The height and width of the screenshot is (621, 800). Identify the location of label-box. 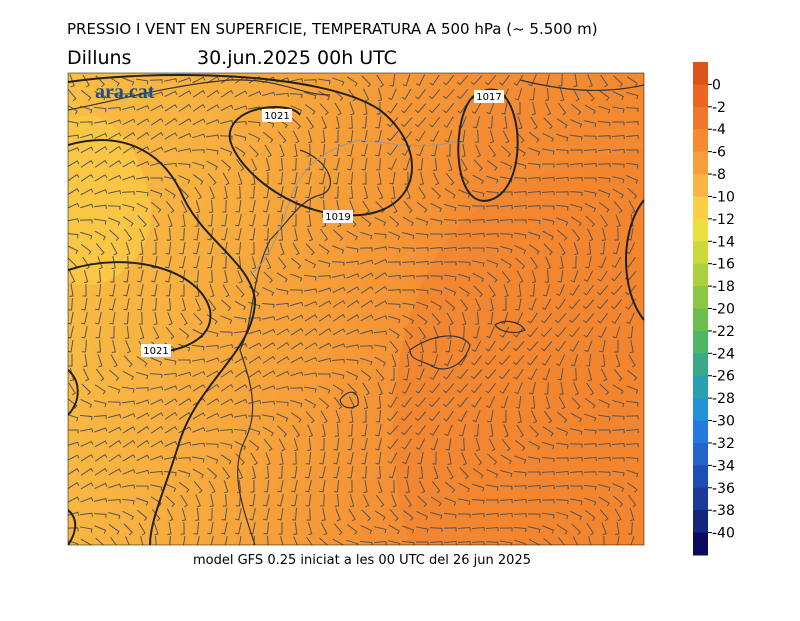
(277, 115).